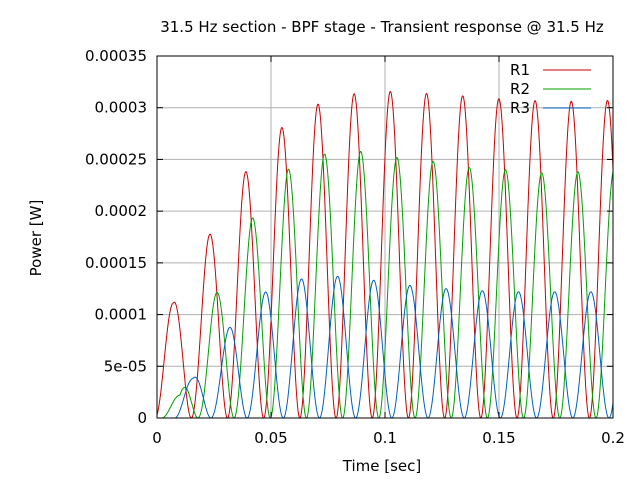  I want to click on y-axis-label: Power [W], so click(36, 238).